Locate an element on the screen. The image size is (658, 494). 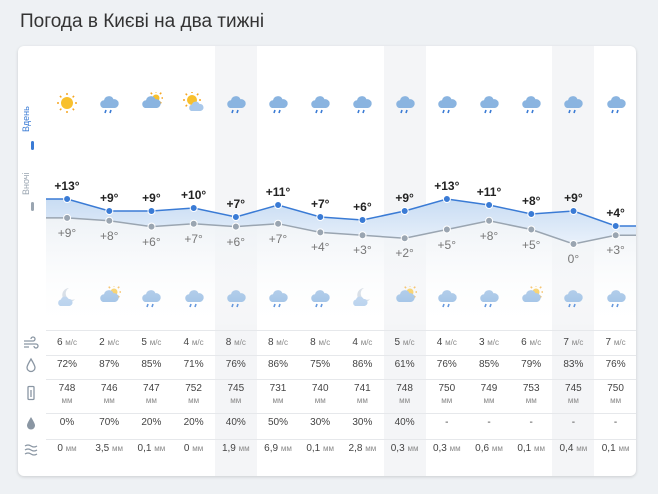
humidity-value: 72% is located at coordinates (66, 364).